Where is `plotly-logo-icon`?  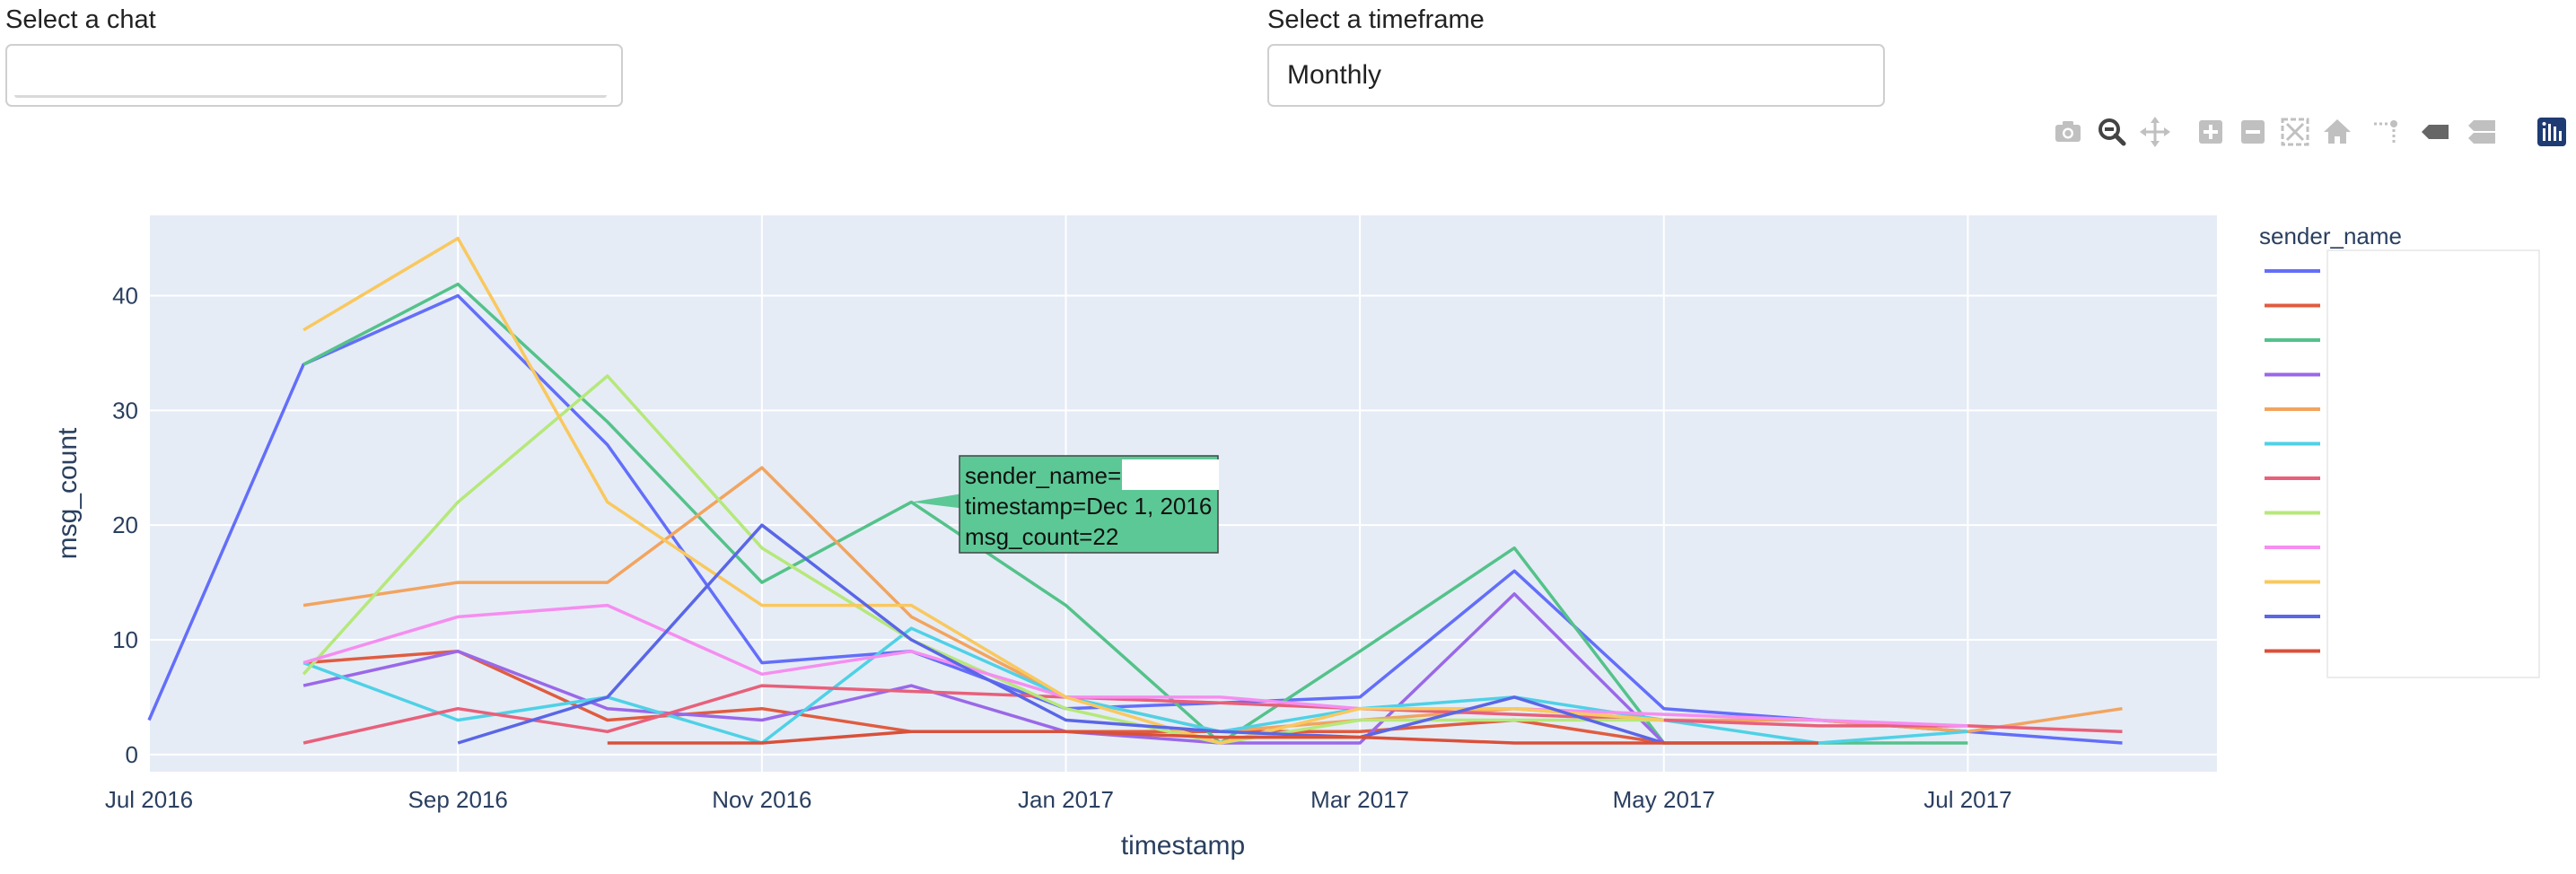
plotly-logo-icon is located at coordinates (2552, 132).